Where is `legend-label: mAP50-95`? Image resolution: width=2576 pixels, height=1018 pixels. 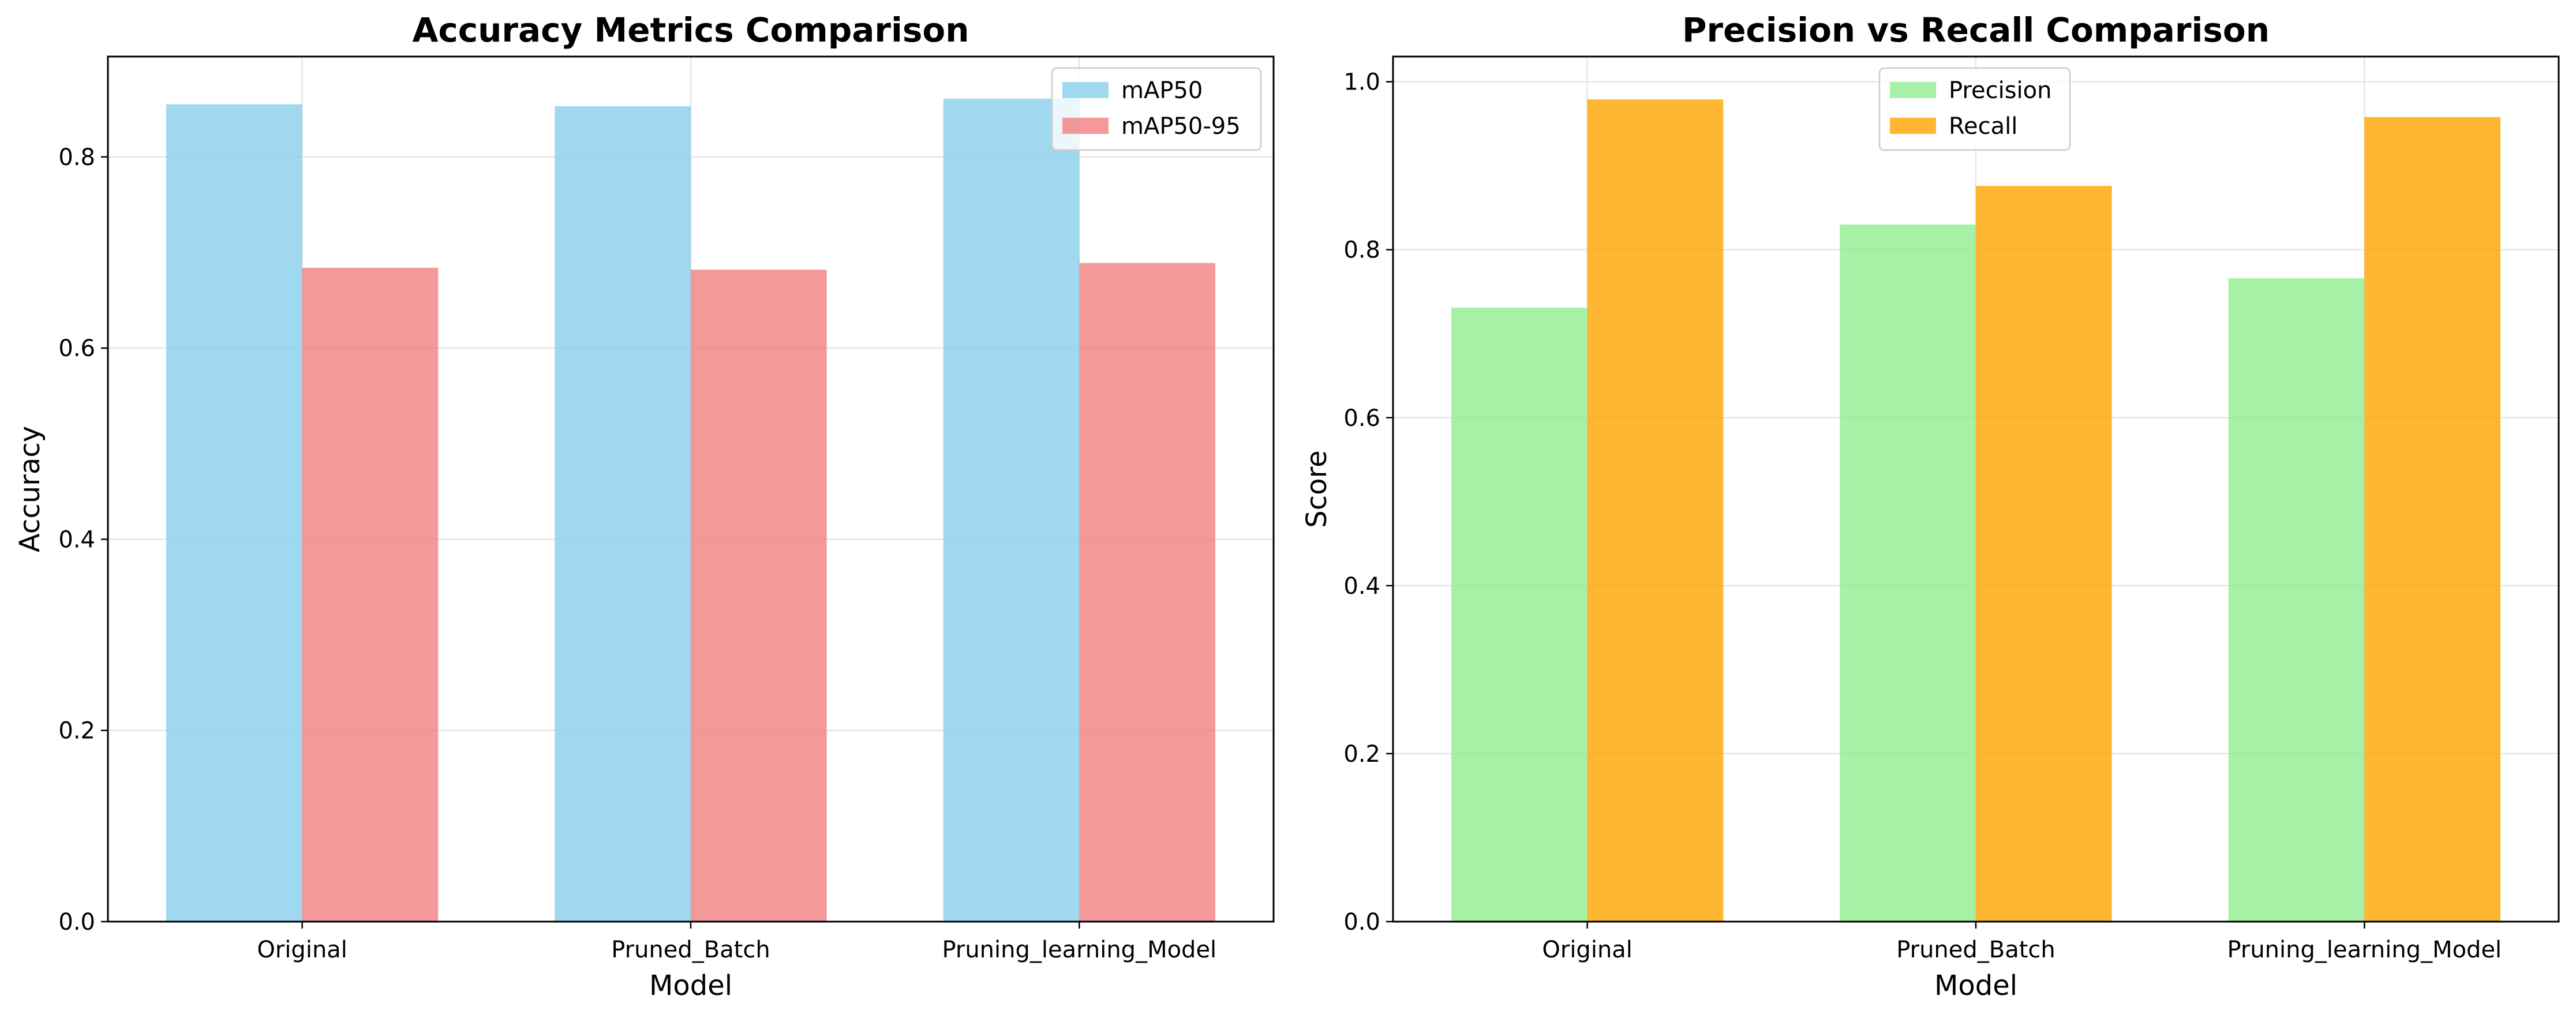
legend-label: mAP50-95 is located at coordinates (1181, 126).